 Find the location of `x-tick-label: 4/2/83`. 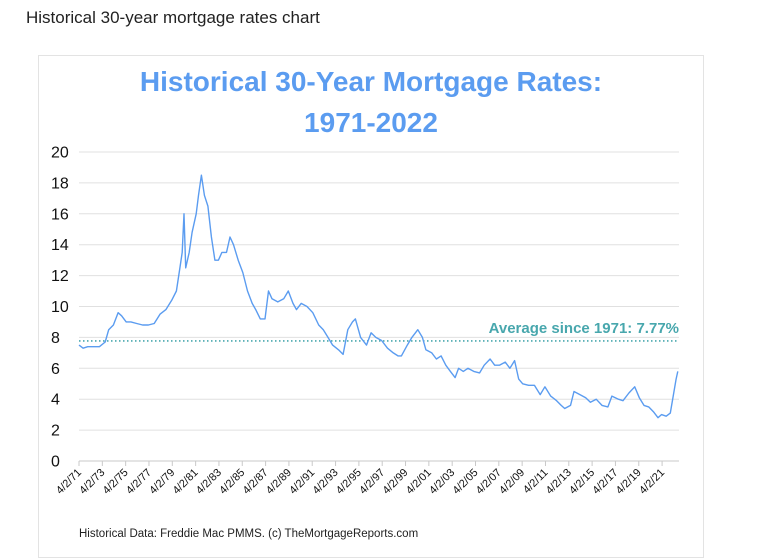

x-tick-label: 4/2/83 is located at coordinates (209, 482).